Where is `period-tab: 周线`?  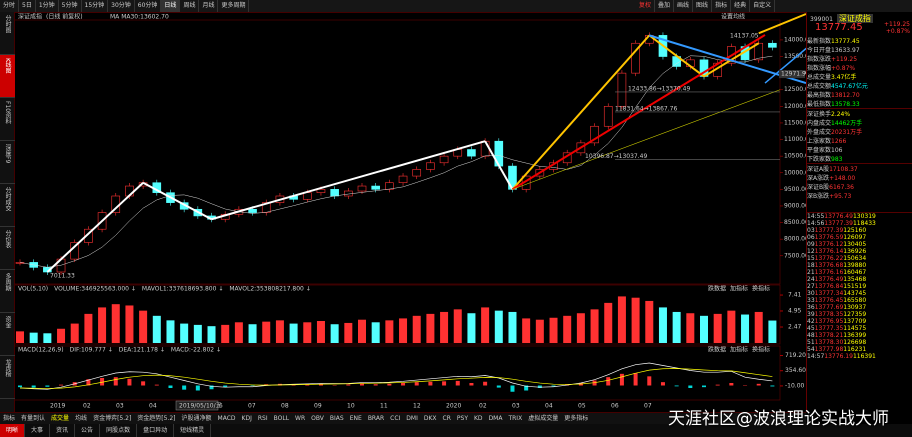
period-tab: 周线 is located at coordinates (190, 6).